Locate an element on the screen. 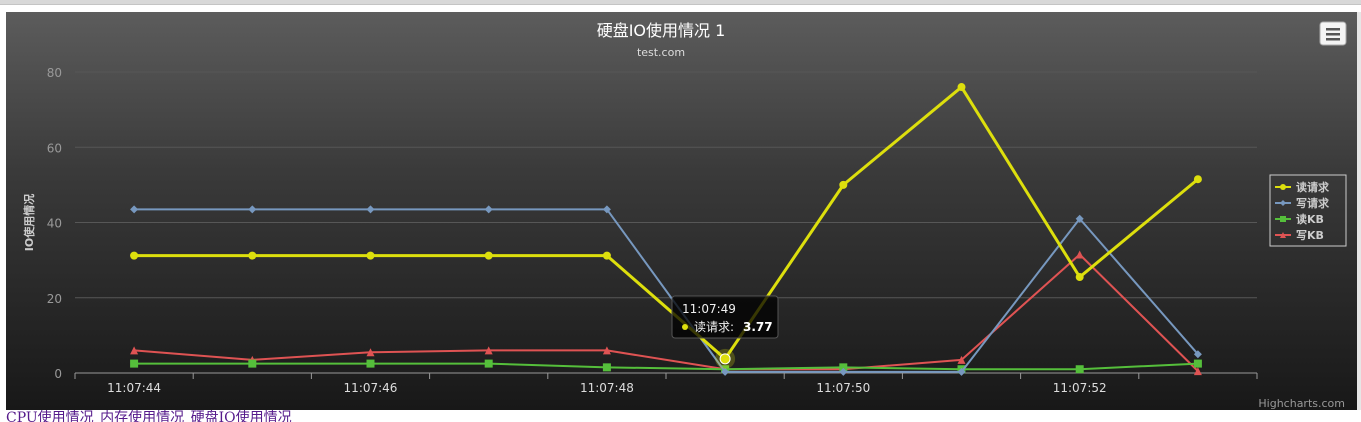  y-tick-label: 20 is located at coordinates (54, 299).